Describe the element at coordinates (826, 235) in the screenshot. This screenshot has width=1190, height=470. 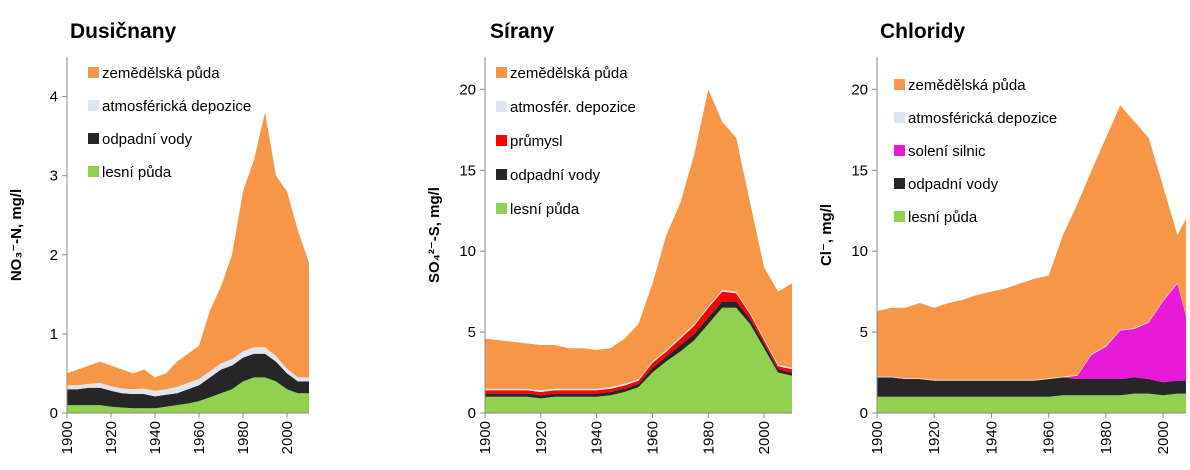
I see `y-axis-label: Cl⁻, mg/l` at that location.